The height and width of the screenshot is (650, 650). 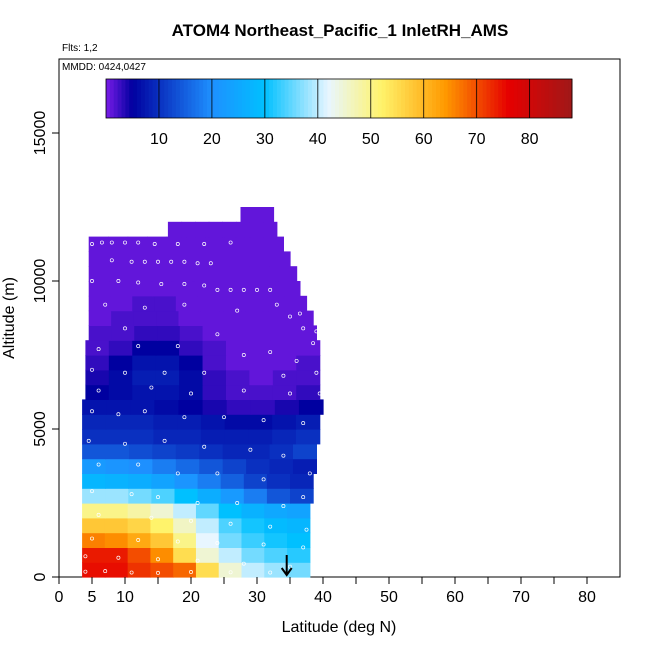 What do you see at coordinates (191, 597) in the screenshot?
I see `x-tick-label: 20` at bounding box center [191, 597].